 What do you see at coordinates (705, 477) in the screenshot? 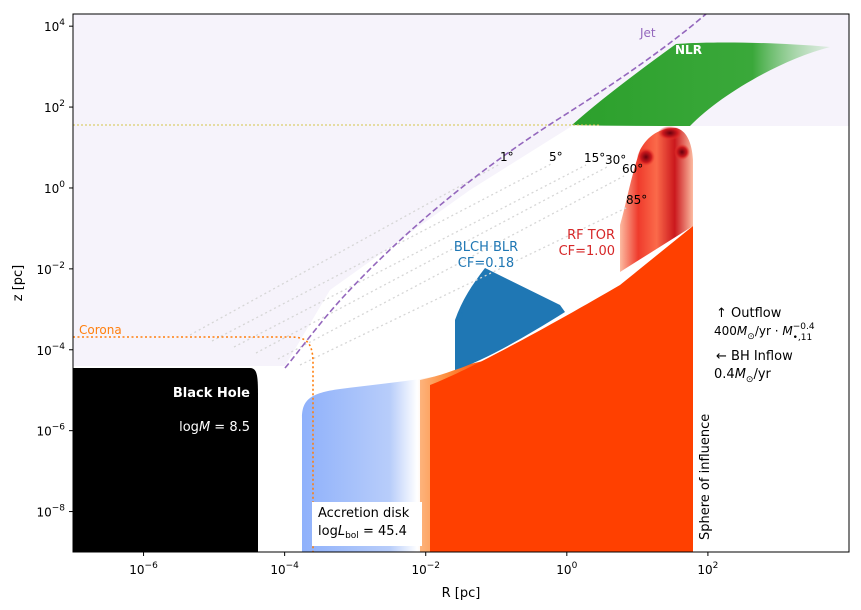
I see `sphere-of-influence-label: Sphere of influence` at bounding box center [705, 477].